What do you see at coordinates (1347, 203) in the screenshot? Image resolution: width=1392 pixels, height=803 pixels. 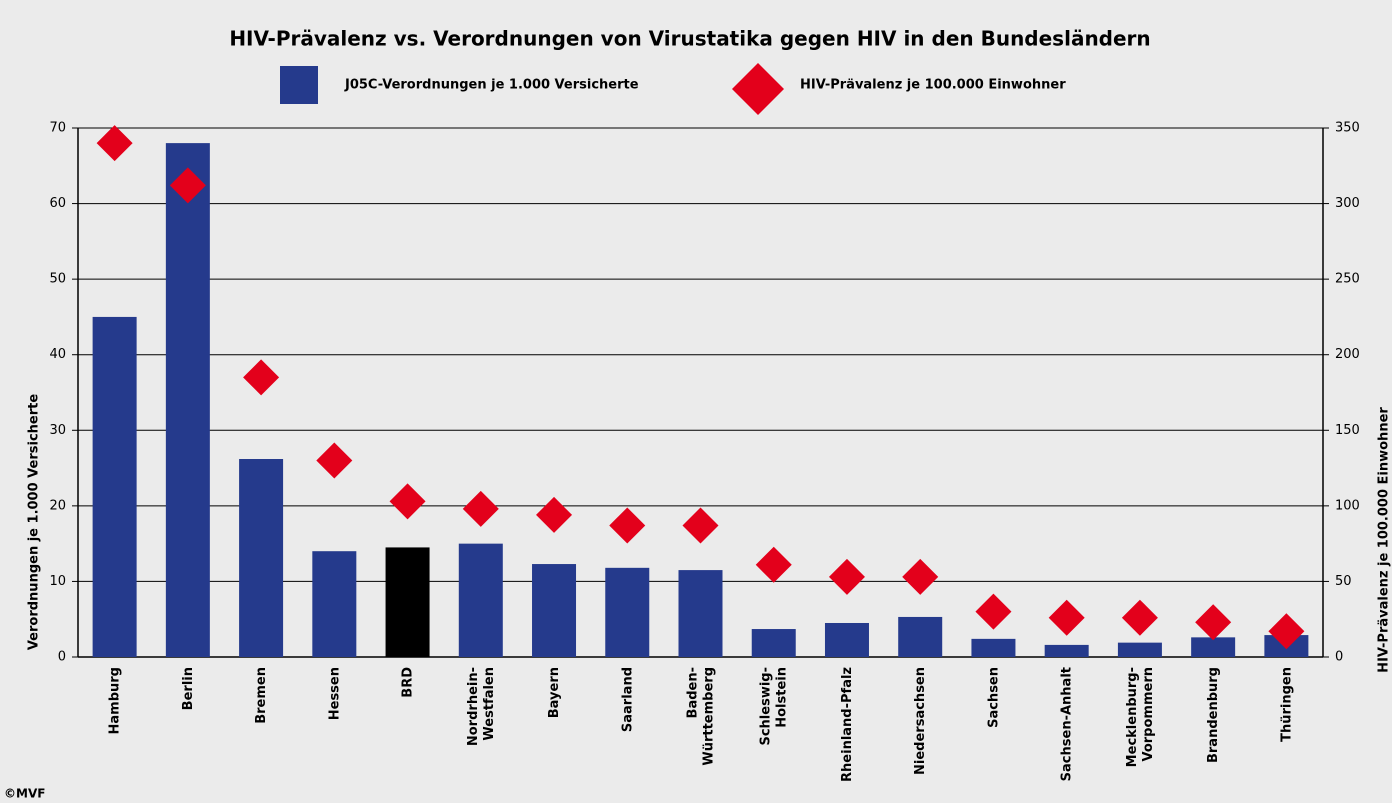 I see `y2-tick-label: 300` at bounding box center [1347, 203].